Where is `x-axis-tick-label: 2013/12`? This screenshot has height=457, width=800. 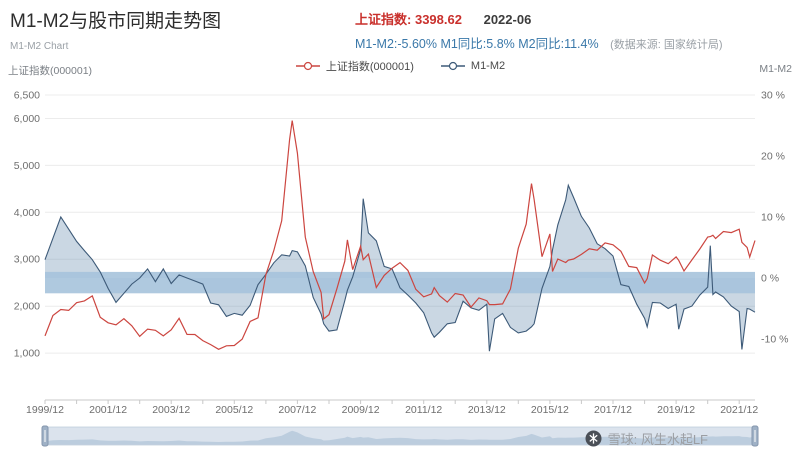 x-axis-tick-label: 2013/12 is located at coordinates (487, 410).